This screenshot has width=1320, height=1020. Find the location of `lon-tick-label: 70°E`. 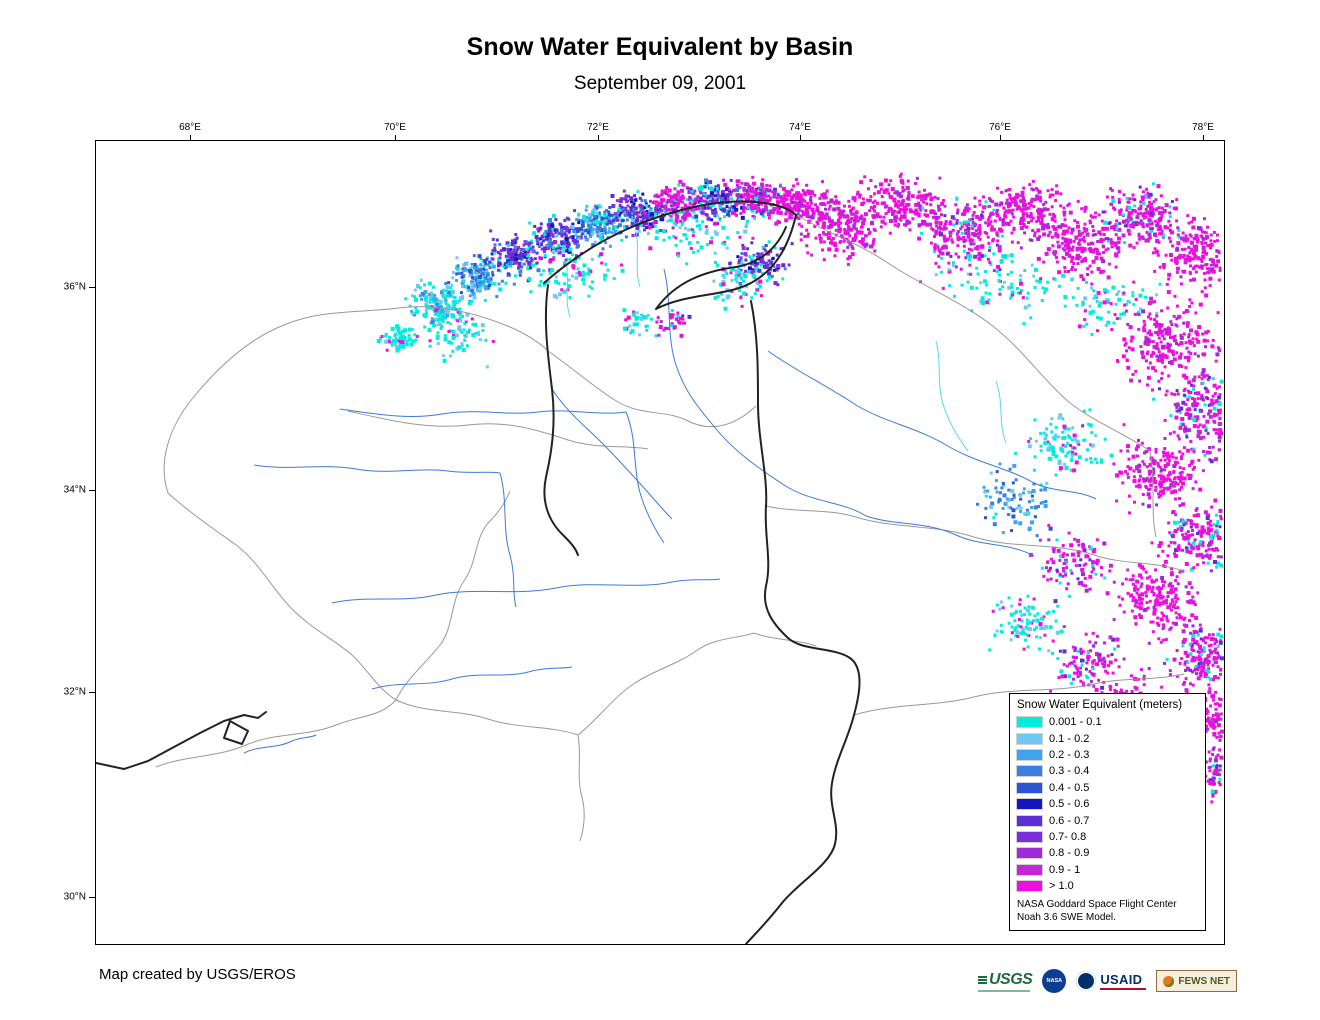

lon-tick-label: 70°E is located at coordinates (395, 127).